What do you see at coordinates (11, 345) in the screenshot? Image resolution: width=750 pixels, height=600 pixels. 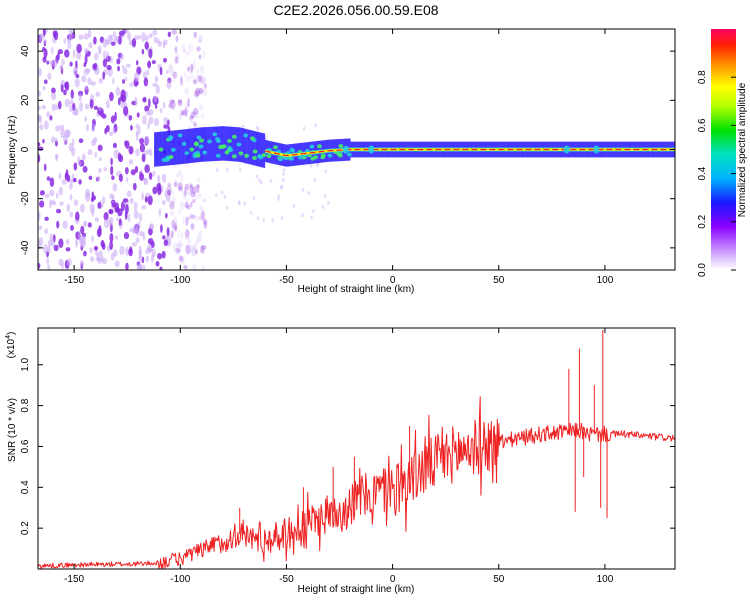 I see `snr-y-exponent: (x104)` at bounding box center [11, 345].